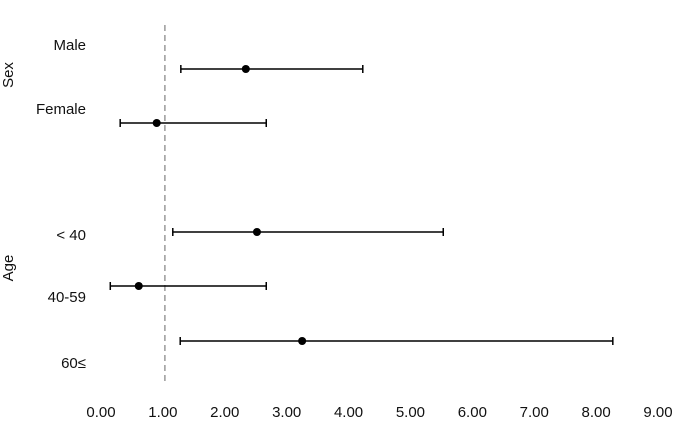 The height and width of the screenshot is (433, 694). Describe the element at coordinates (100, 412) in the screenshot. I see `x-tick-label: 0.00` at that location.